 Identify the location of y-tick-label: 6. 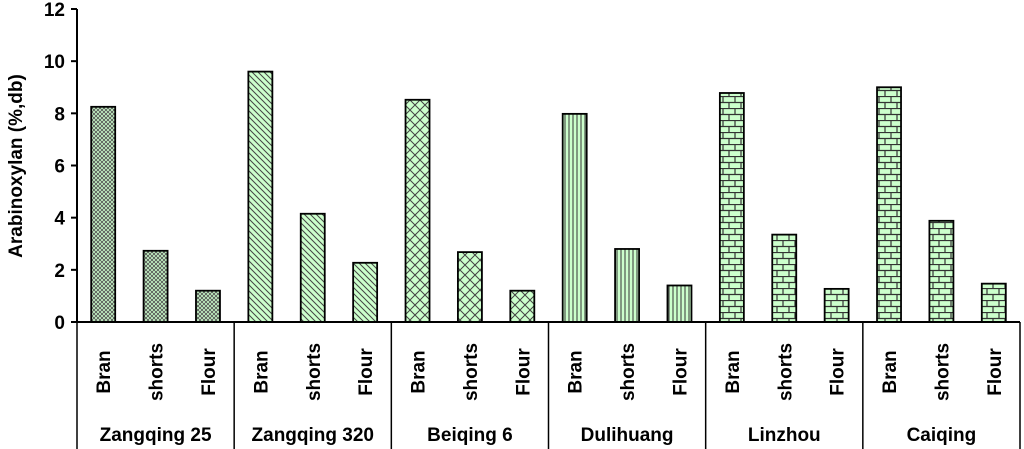
(59, 167).